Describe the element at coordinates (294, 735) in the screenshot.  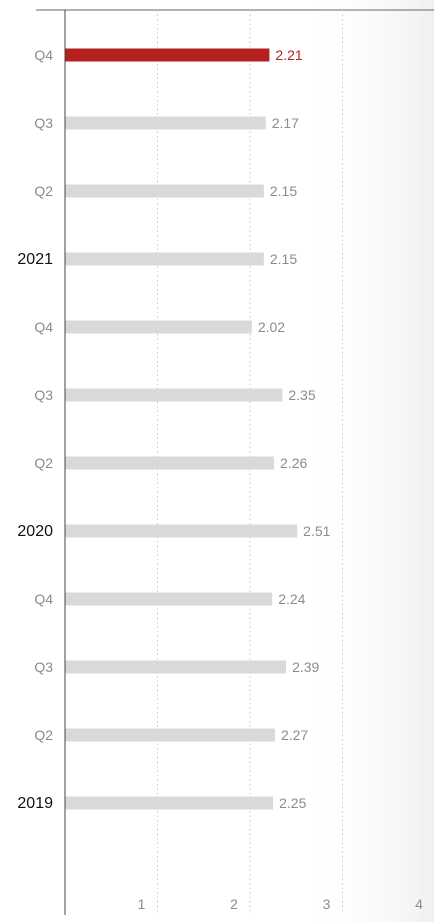
I see `value-label: 2.27` at that location.